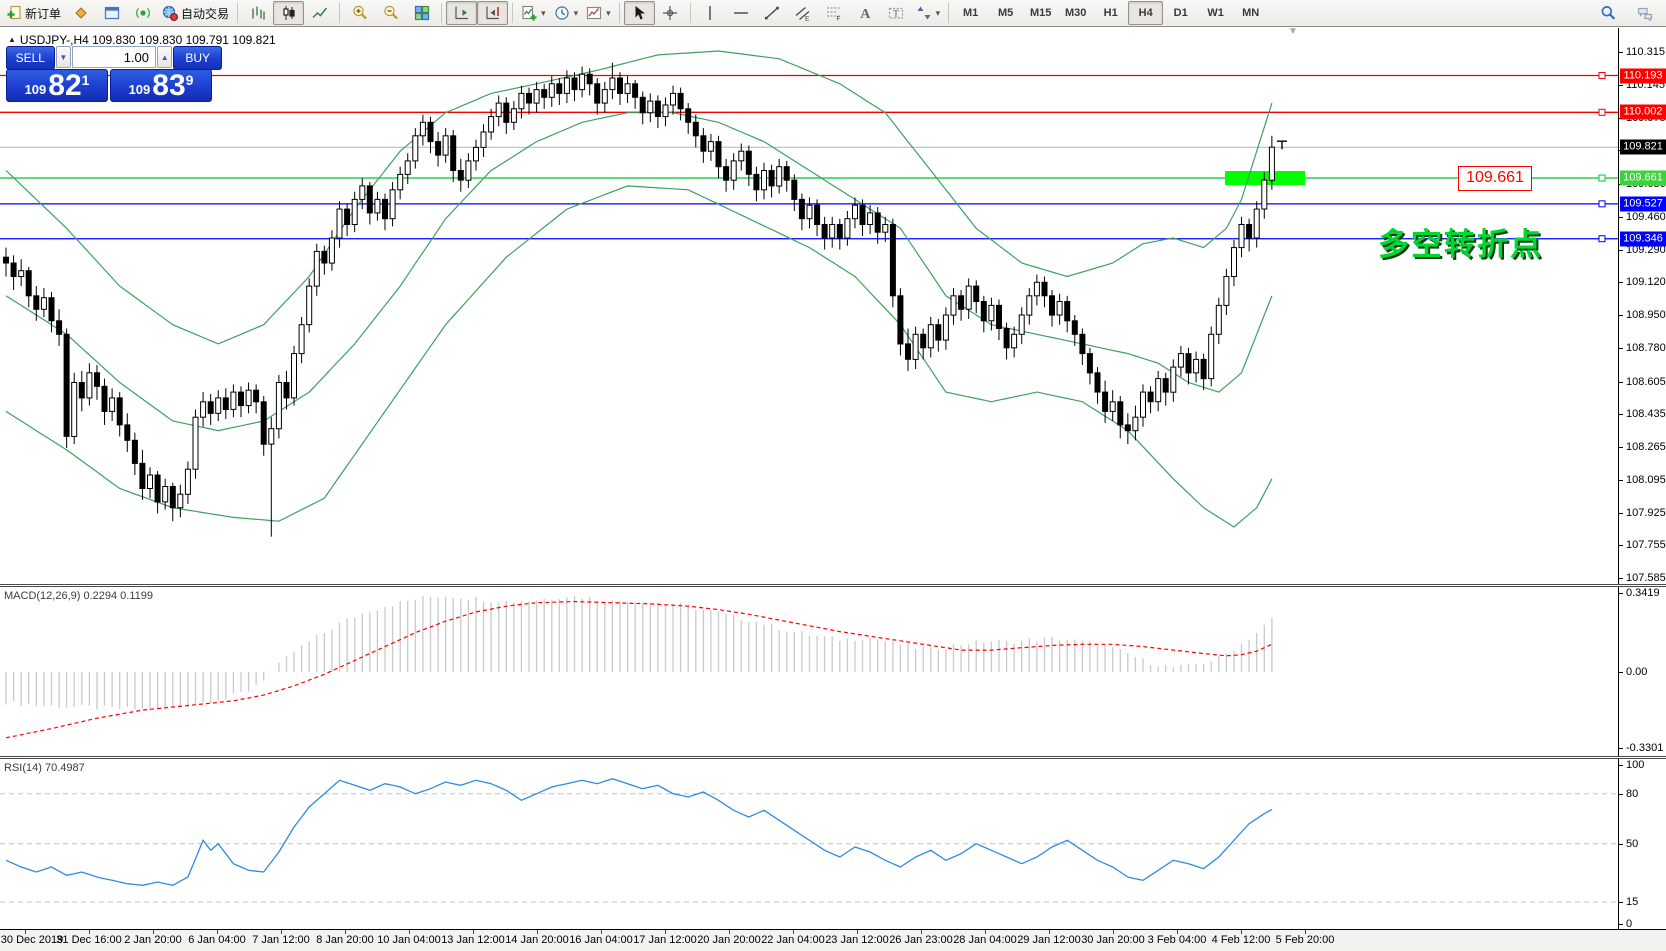  Describe the element at coordinates (1607, 13) in the screenshot. I see `search-button` at that location.